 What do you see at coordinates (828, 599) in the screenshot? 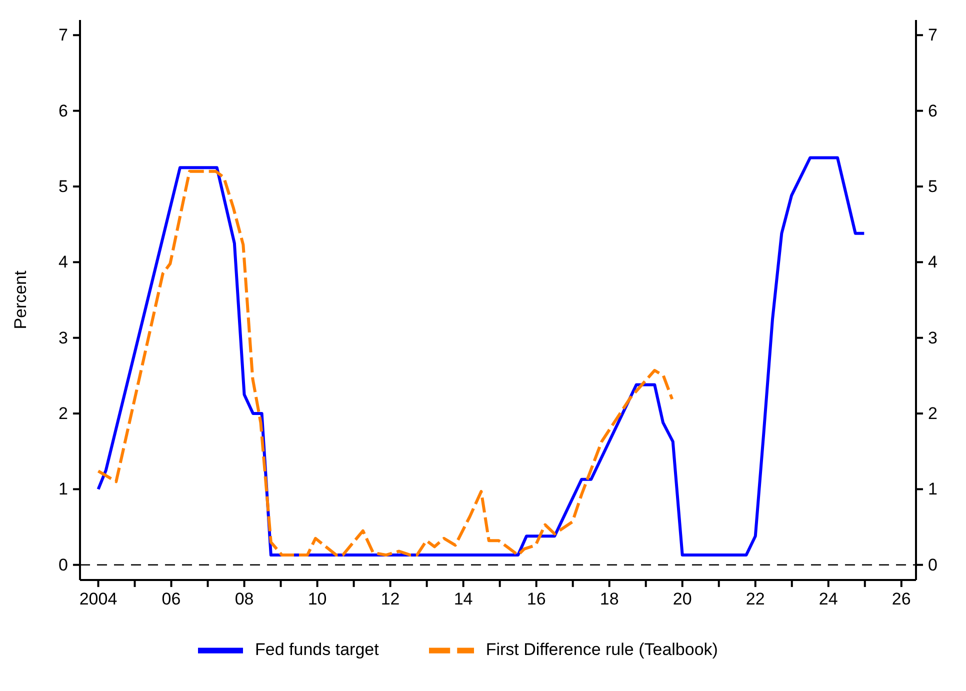
I see `x-tick-label: 24` at bounding box center [828, 599].